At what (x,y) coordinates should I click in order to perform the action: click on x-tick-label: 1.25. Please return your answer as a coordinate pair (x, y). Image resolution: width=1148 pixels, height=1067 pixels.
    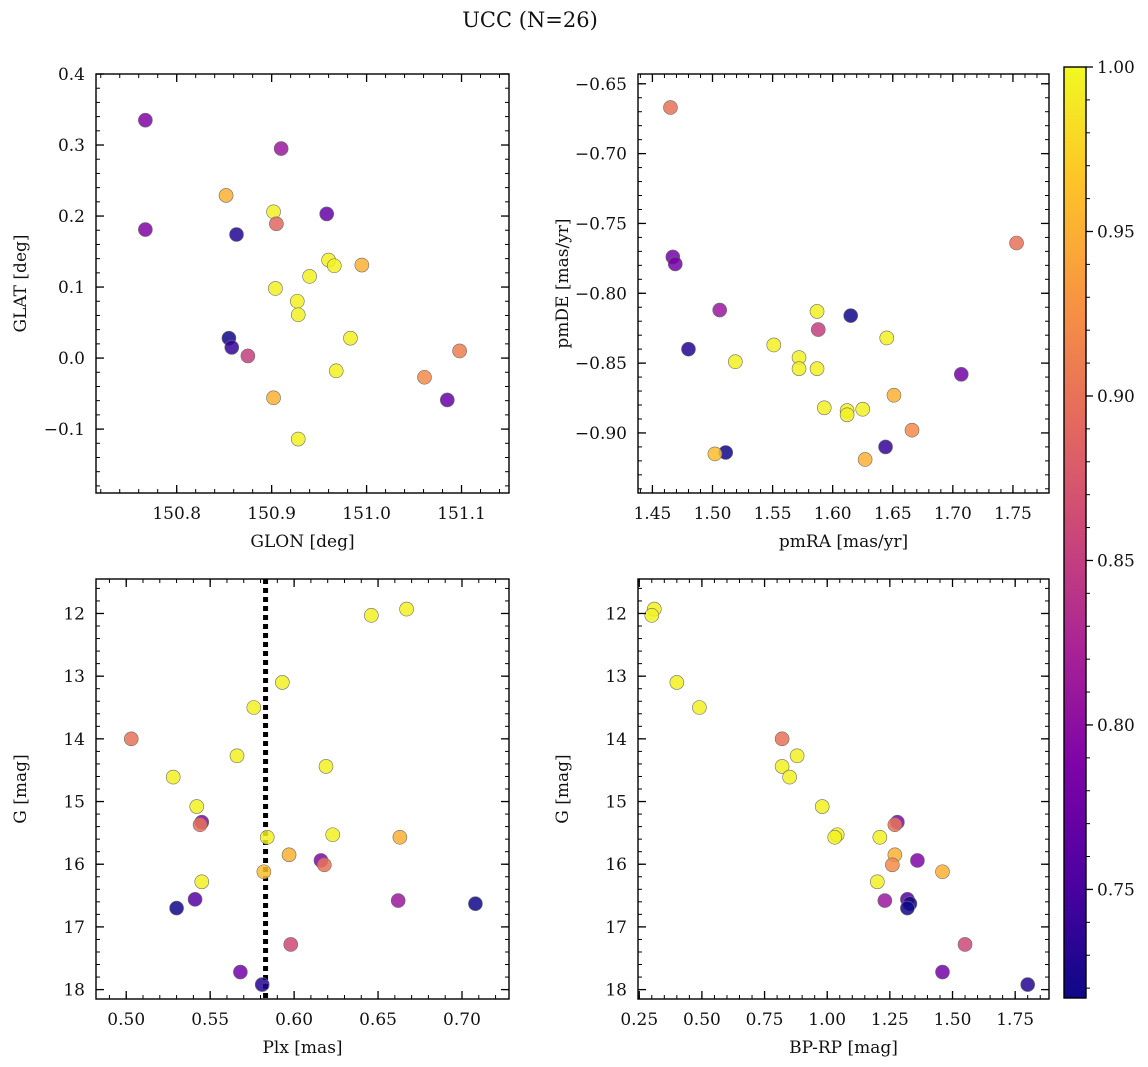
    Looking at the image, I should click on (890, 1020).